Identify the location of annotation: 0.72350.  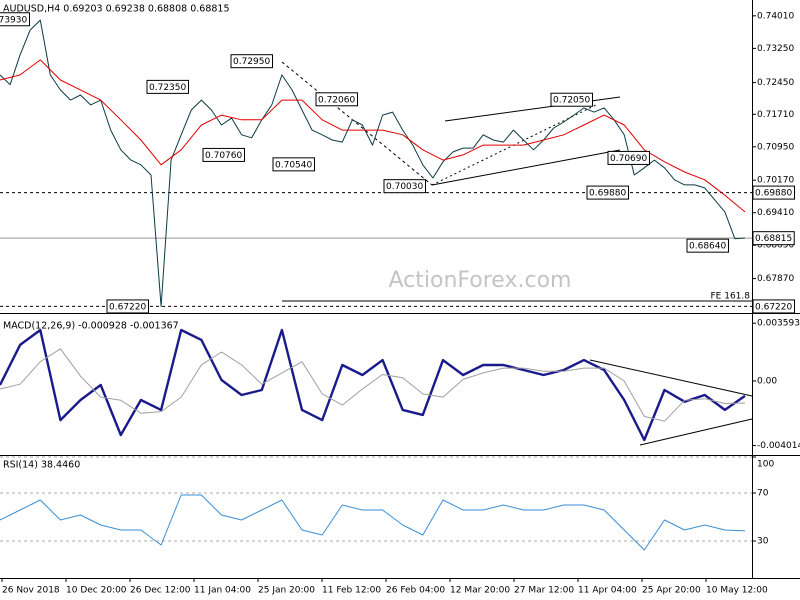
(167, 86).